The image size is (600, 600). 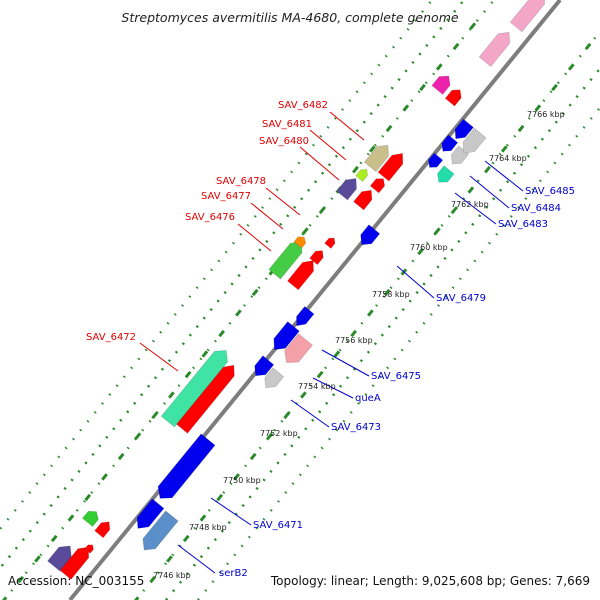 What do you see at coordinates (461, 298) in the screenshot?
I see `gene-label-sav-6479: SAV_6479` at bounding box center [461, 298].